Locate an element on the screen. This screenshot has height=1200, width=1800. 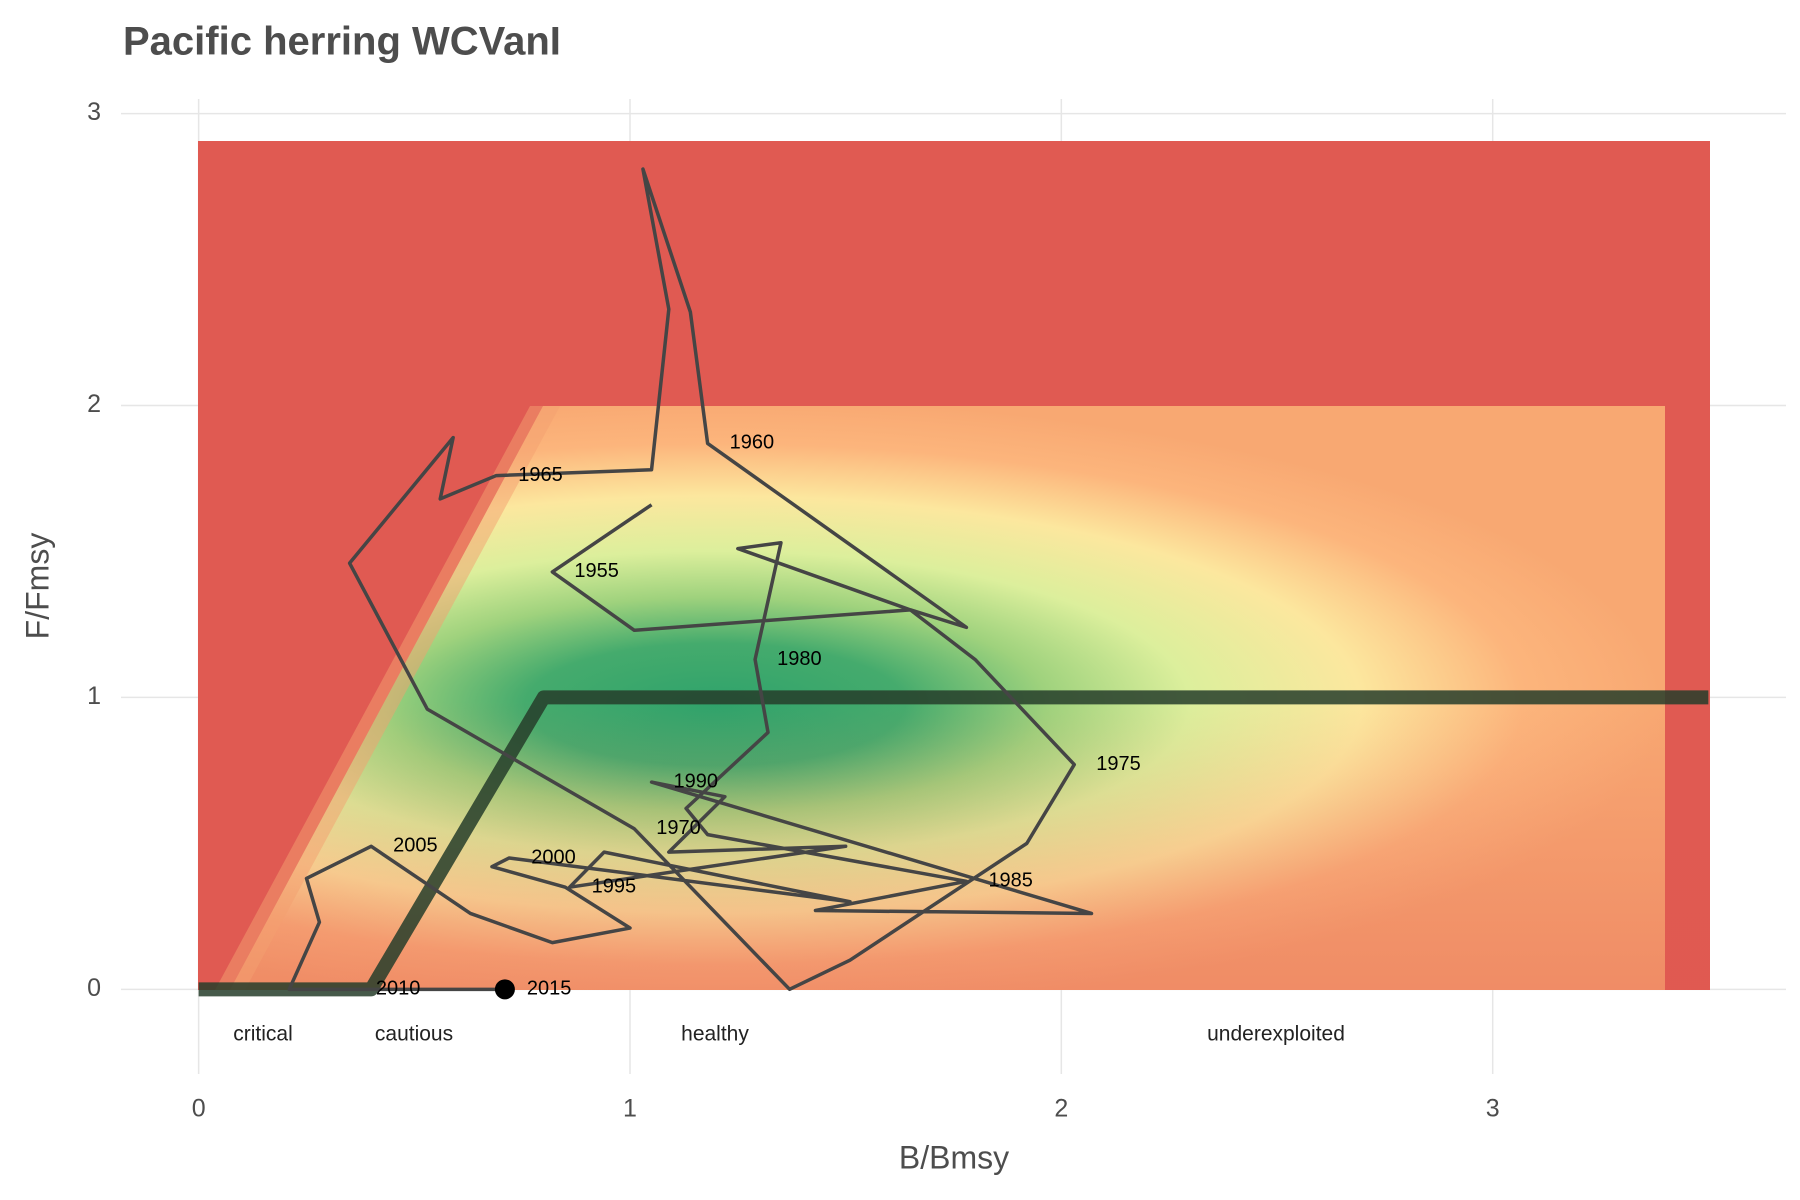
y-axis-title: F/Fmsy is located at coordinates (37, 586).